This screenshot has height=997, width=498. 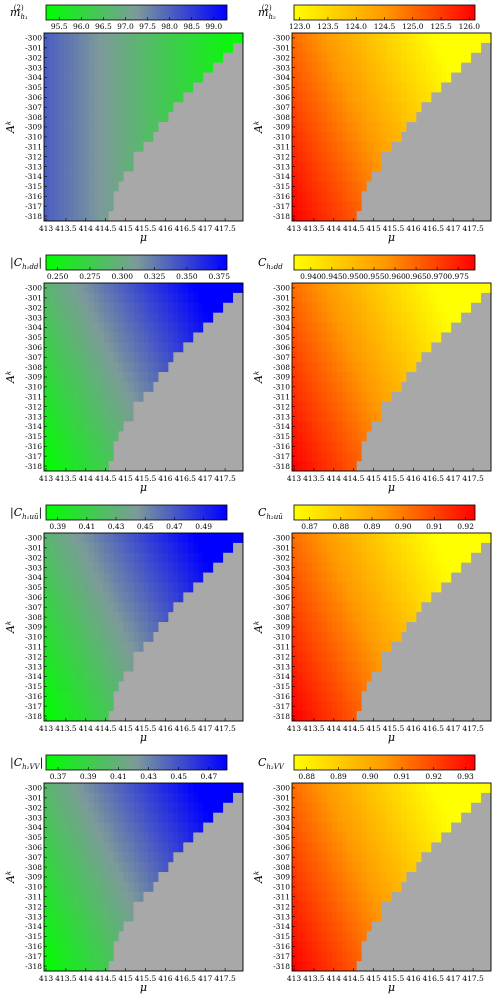 What do you see at coordinates (125, 728) in the screenshot?
I see `x-tick-label: 415` at bounding box center [125, 728].